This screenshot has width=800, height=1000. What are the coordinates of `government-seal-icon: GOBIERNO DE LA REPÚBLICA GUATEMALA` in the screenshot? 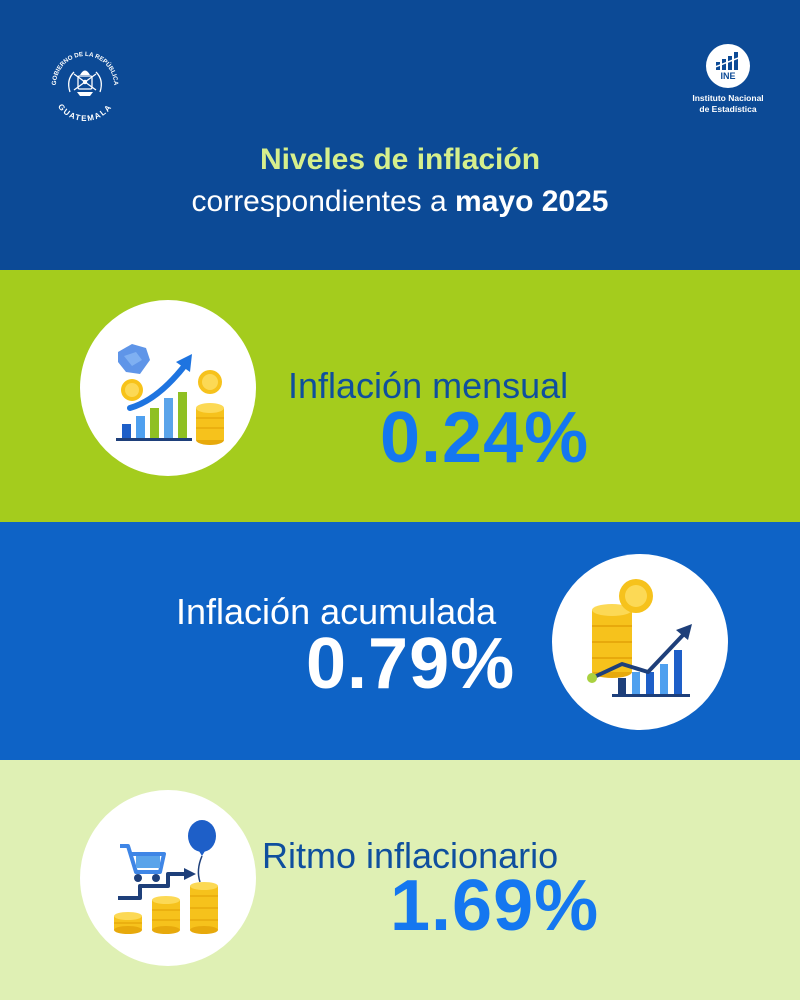 It's located at (85, 85).